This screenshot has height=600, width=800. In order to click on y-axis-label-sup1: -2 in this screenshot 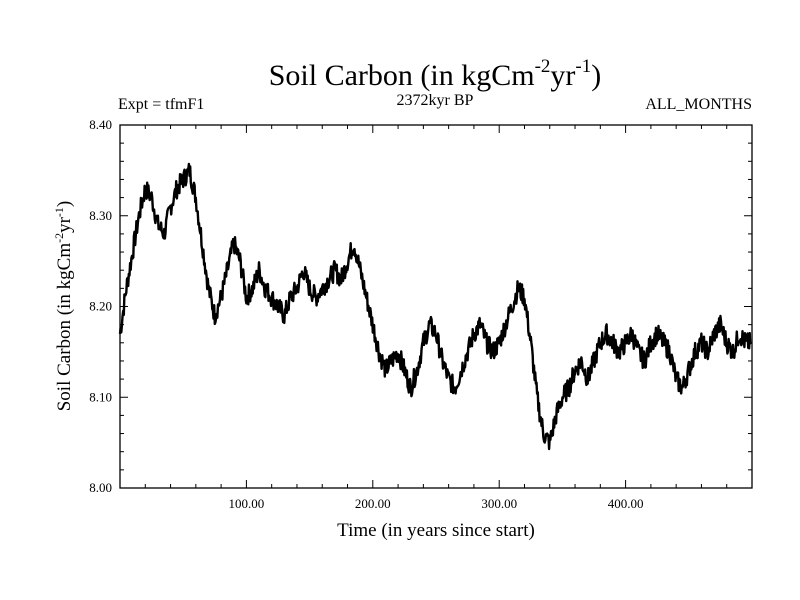, I will do `click(59, 238)`.